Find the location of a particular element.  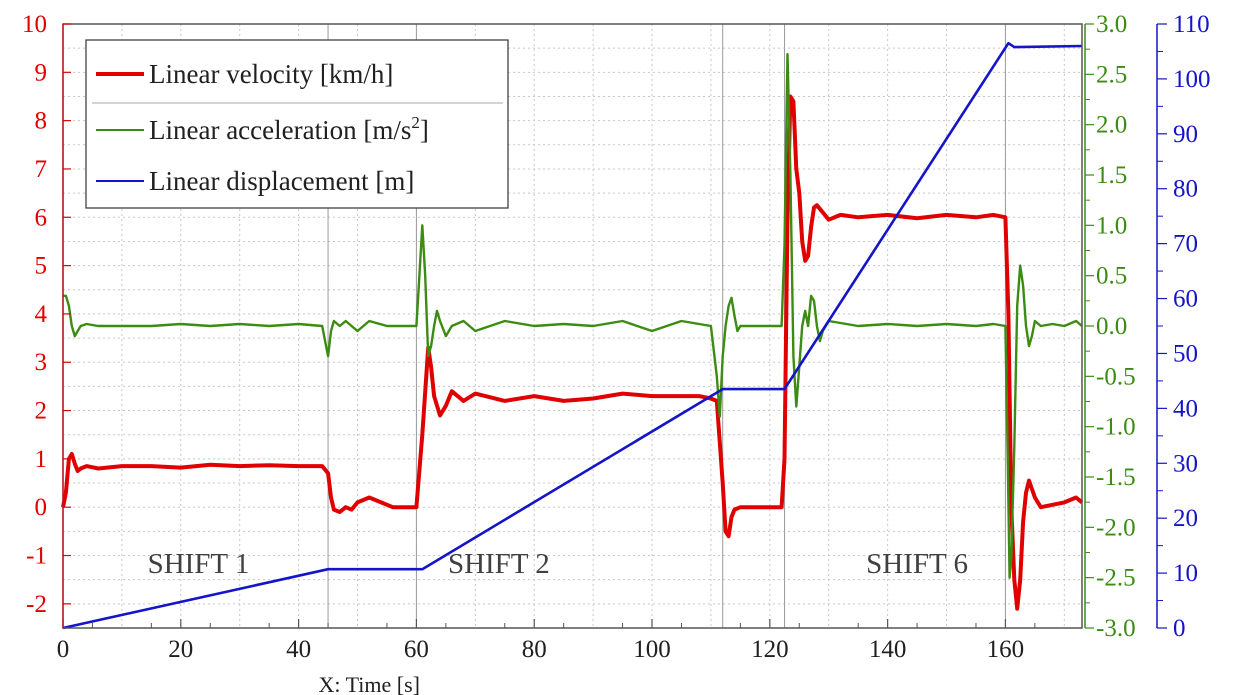

right1-tick-label: 1.5 is located at coordinates (1111, 175).